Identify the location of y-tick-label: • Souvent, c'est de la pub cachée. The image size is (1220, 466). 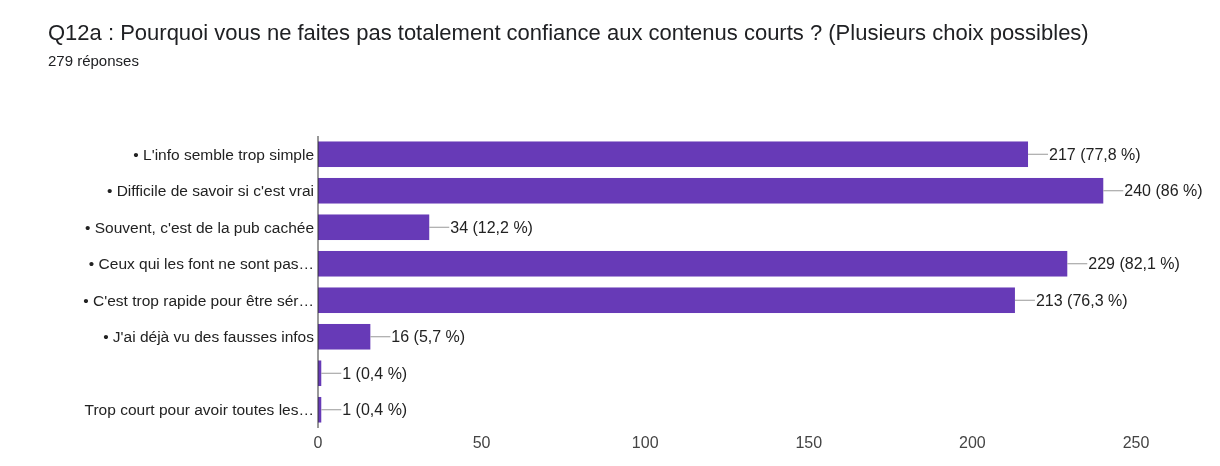
(199, 227).